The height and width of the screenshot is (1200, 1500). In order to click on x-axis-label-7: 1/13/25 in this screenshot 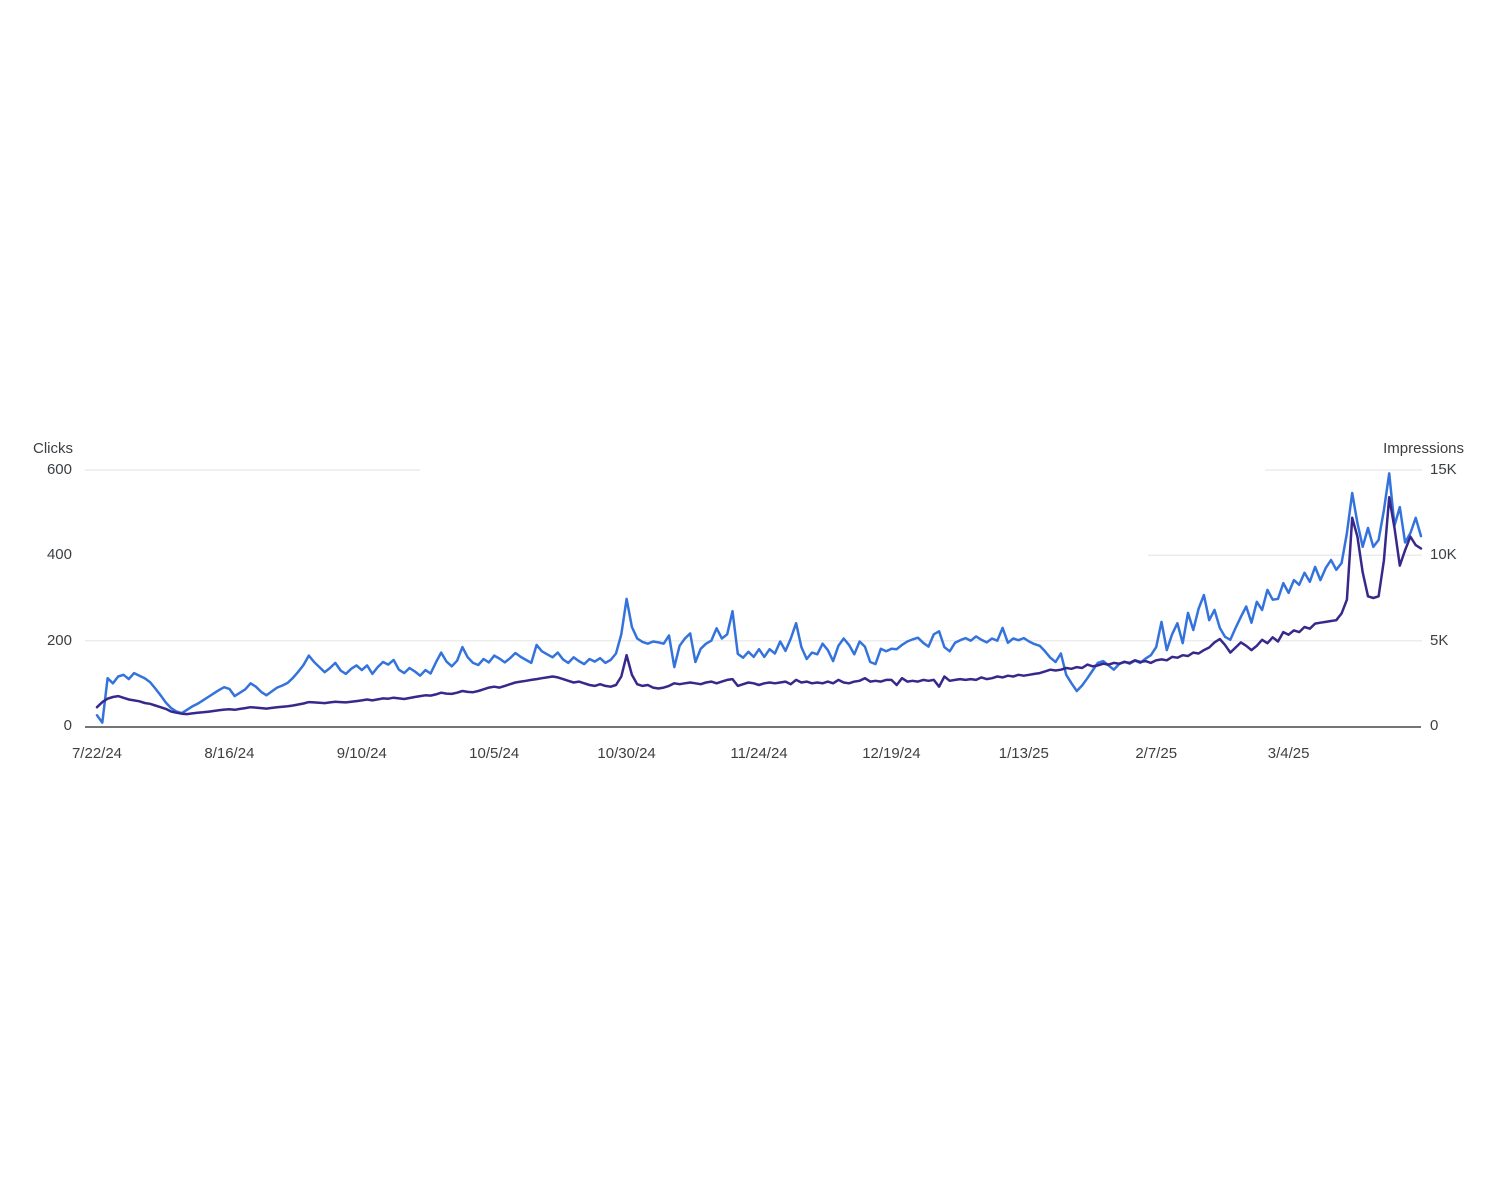, I will do `click(1023, 753)`.